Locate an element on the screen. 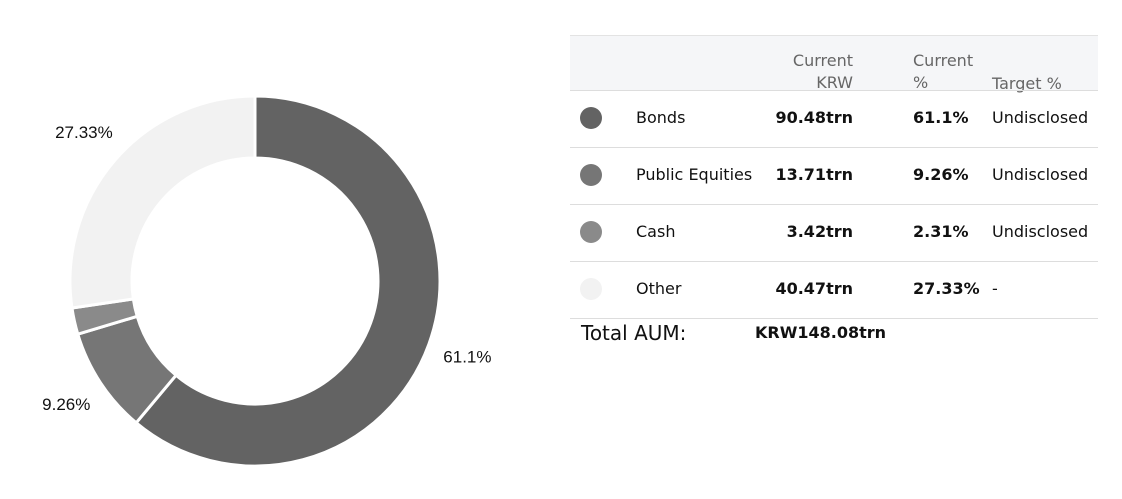  total-value: KRW148.08trn is located at coordinates (821, 332).